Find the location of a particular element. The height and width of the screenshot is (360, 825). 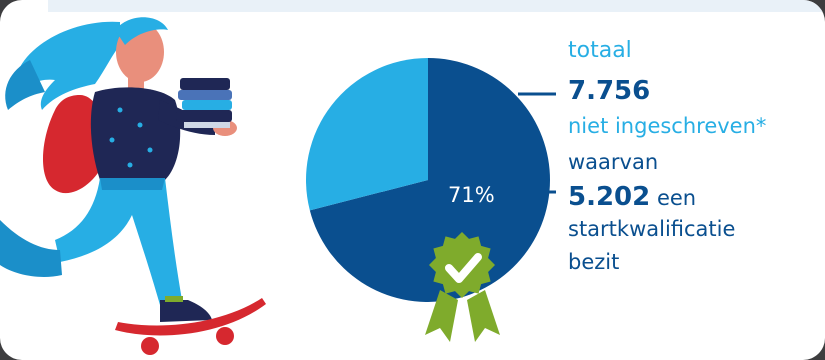

top-band is located at coordinates (436, 6).